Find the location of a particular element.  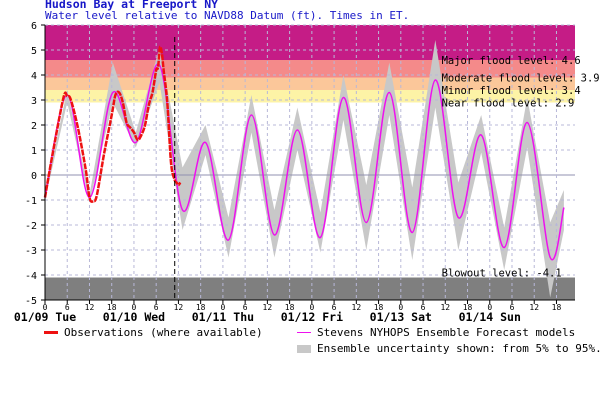

y-tick-label: 5 is located at coordinates (34, 51).